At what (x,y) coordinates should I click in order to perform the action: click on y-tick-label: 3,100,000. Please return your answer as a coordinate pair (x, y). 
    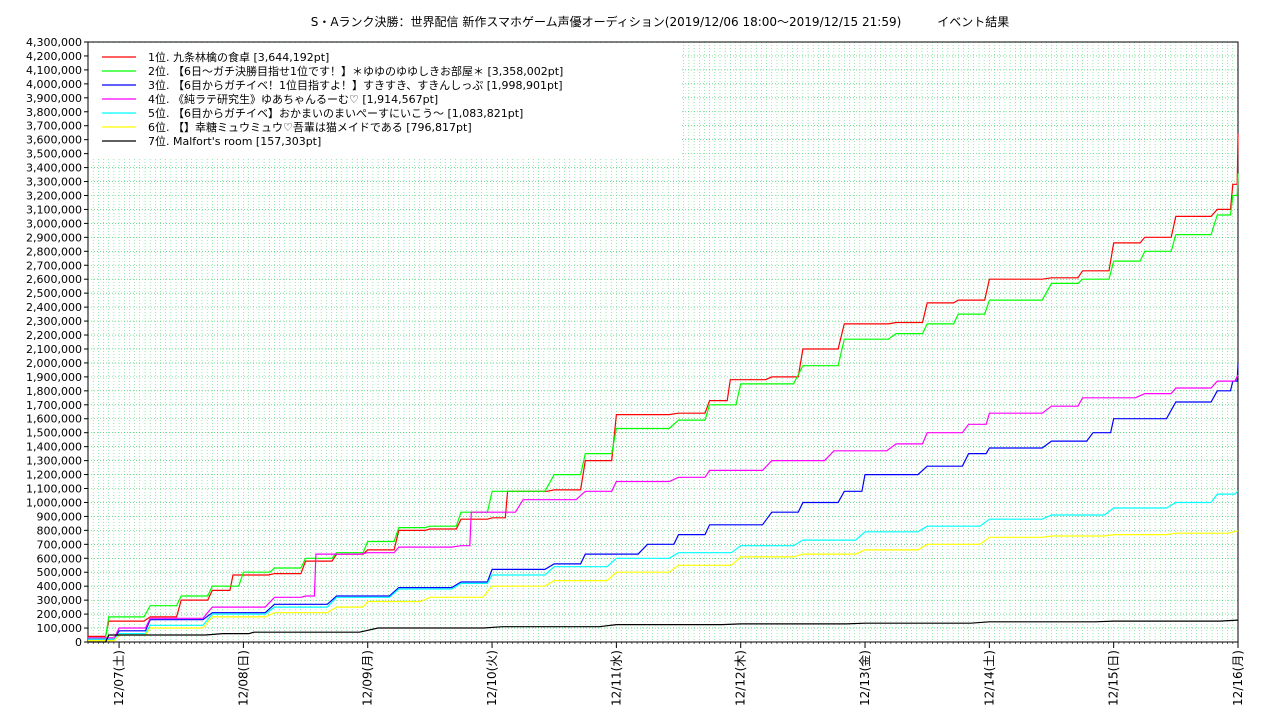
    Looking at the image, I should click on (54, 209).